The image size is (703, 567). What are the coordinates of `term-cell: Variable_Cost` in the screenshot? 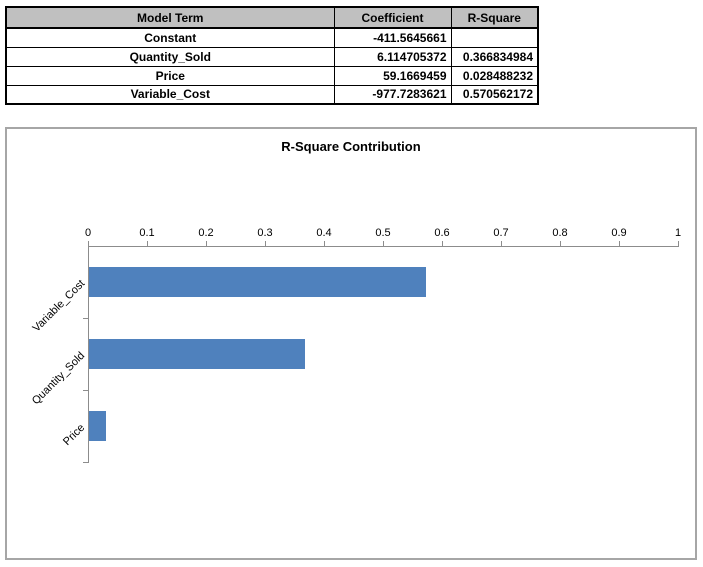 It's located at (170, 94).